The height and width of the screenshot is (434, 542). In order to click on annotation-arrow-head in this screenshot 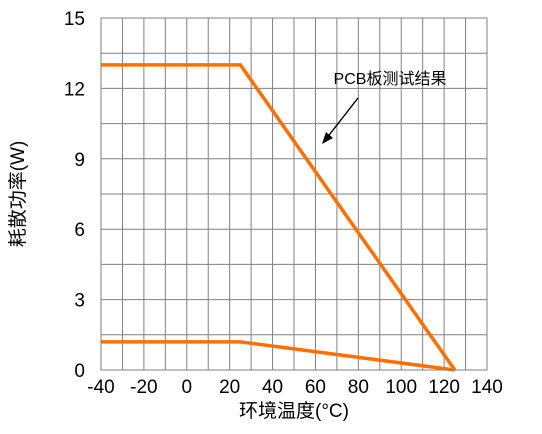, I will do `click(327, 138)`.